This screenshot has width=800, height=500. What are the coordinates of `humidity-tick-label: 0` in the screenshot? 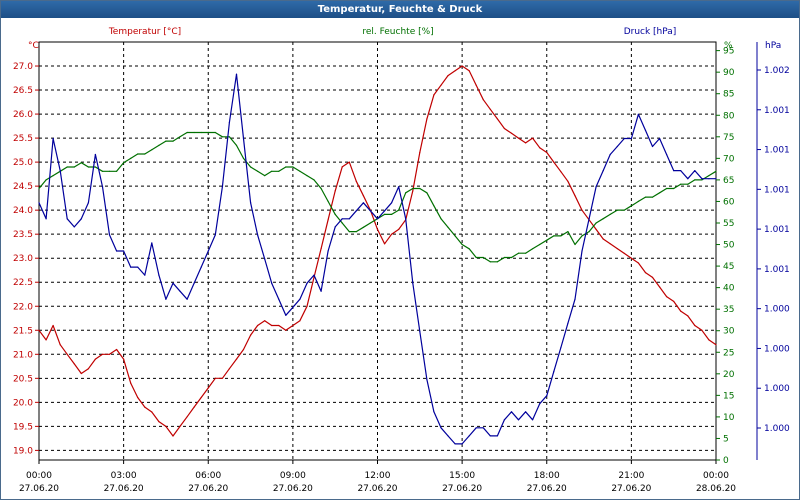 It's located at (726, 461).